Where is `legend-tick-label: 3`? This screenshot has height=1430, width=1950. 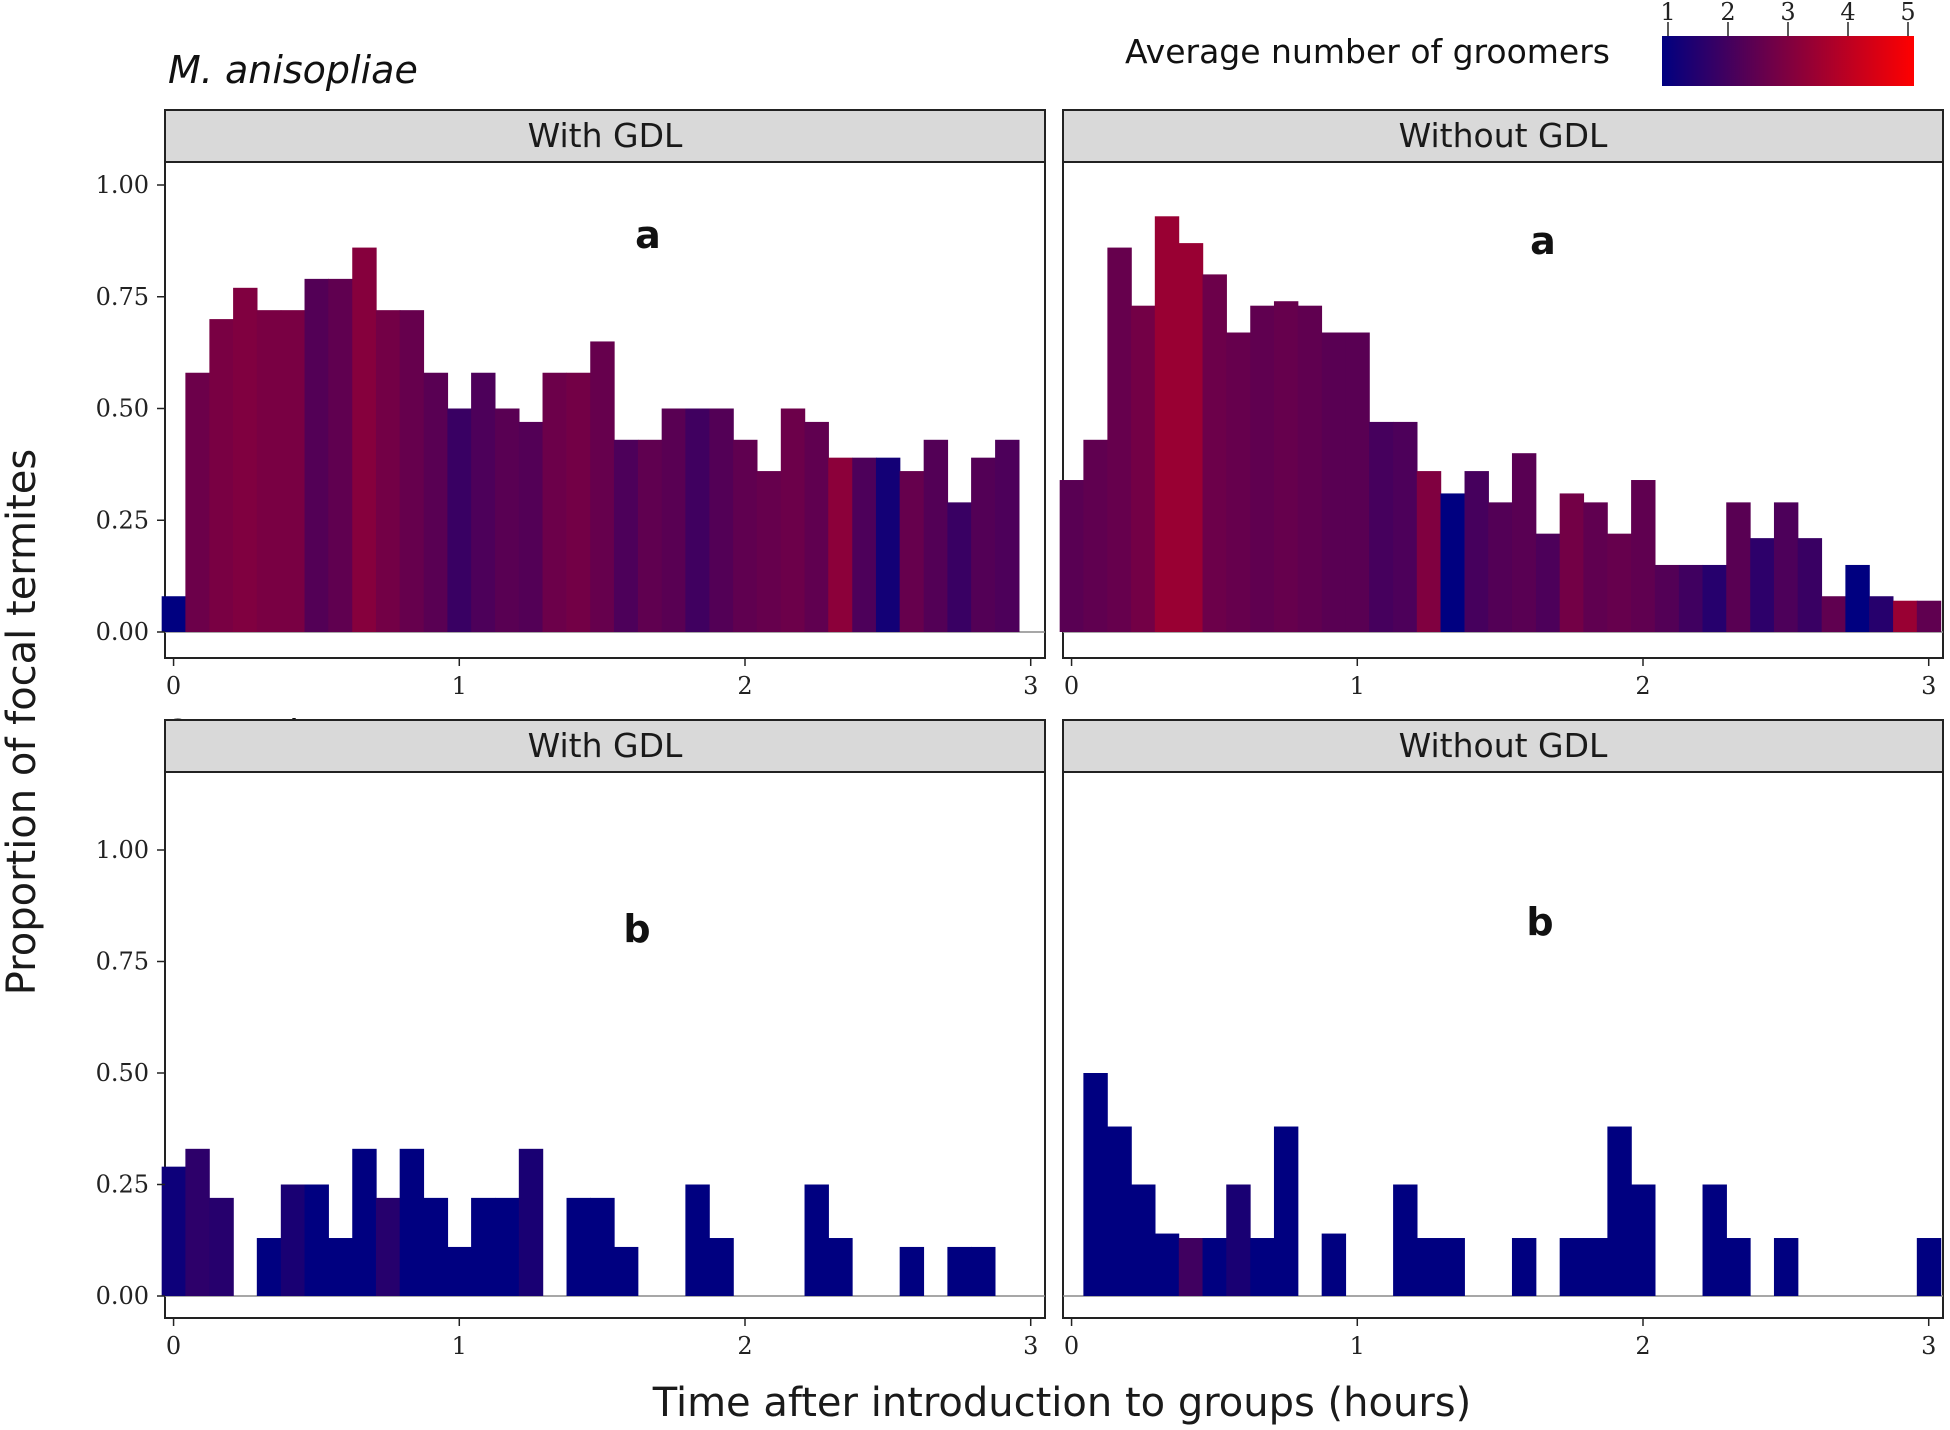 legend-tick-label: 3 is located at coordinates (1787, 13).